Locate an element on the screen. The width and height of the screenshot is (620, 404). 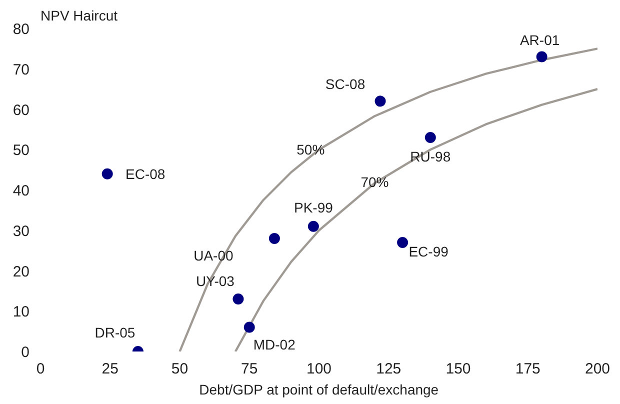
y-tick-label: 30 is located at coordinates (21, 231).